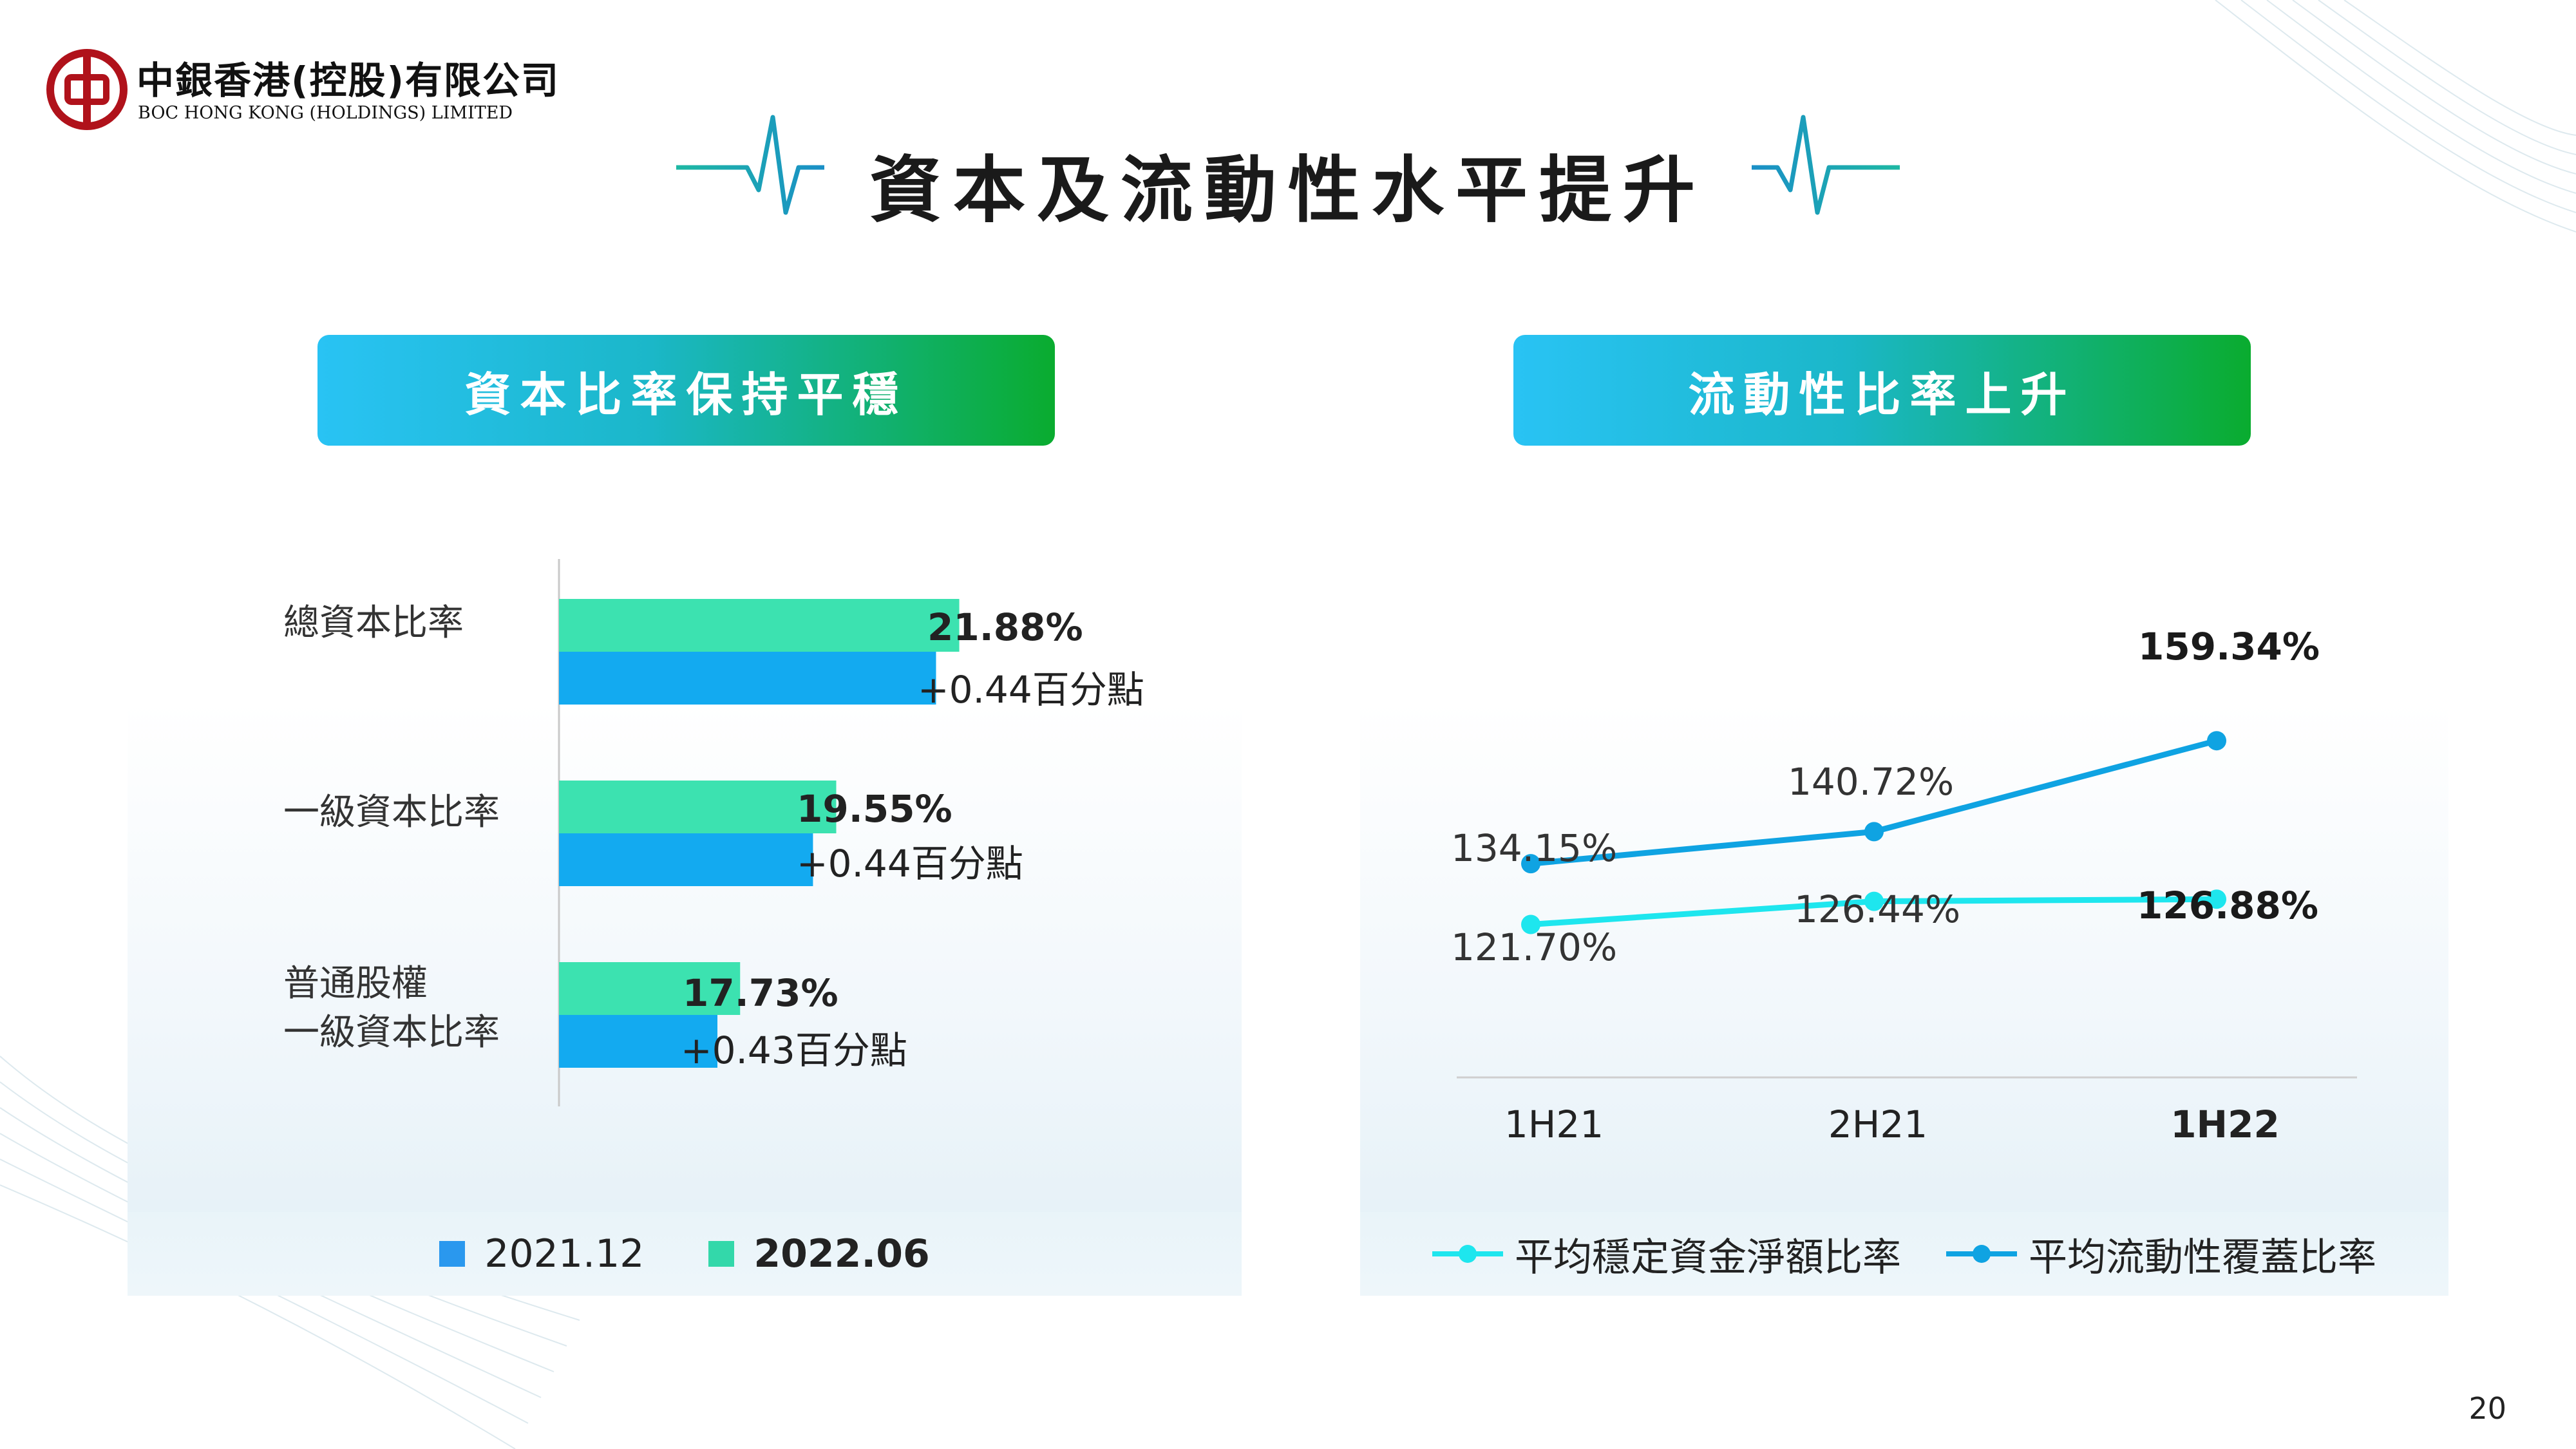 This screenshot has width=2576, height=1449. Describe the element at coordinates (2227, 906) in the screenshot. I see `point-label-nsfr-1h22: 126.88%` at that location.